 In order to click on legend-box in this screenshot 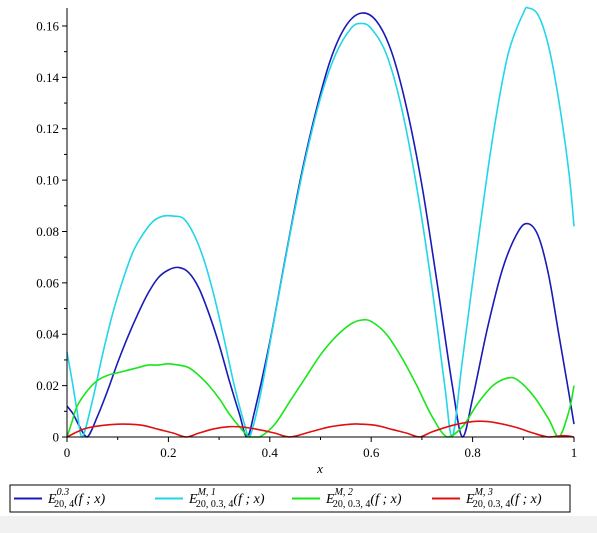, I will do `click(290, 498)`.